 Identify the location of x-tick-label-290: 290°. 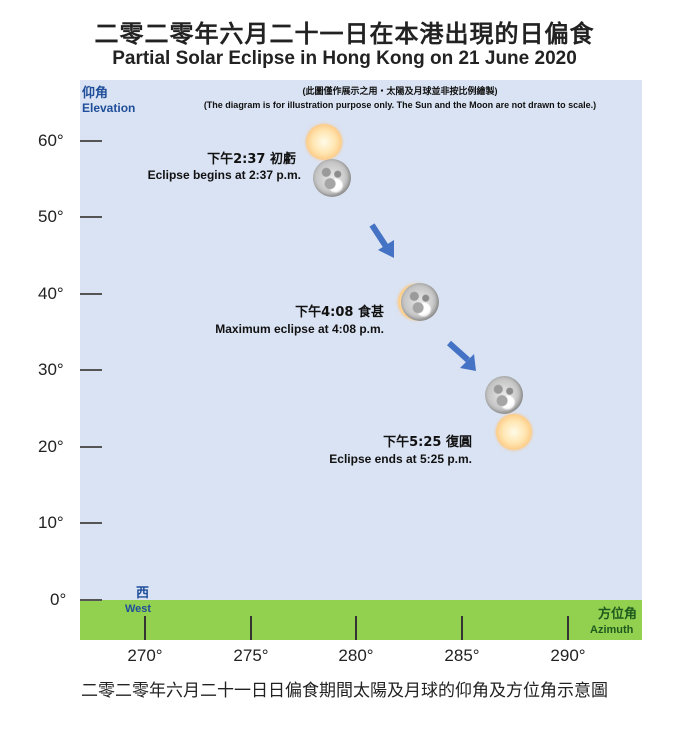
(568, 655).